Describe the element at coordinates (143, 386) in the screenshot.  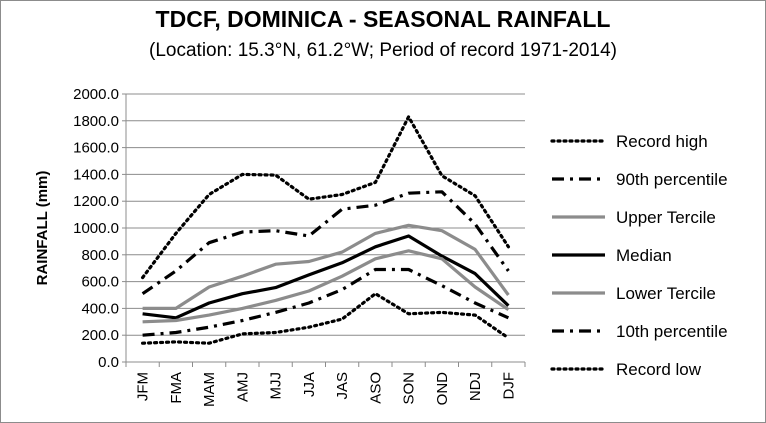
I see `x-tick-label: JFM` at that location.